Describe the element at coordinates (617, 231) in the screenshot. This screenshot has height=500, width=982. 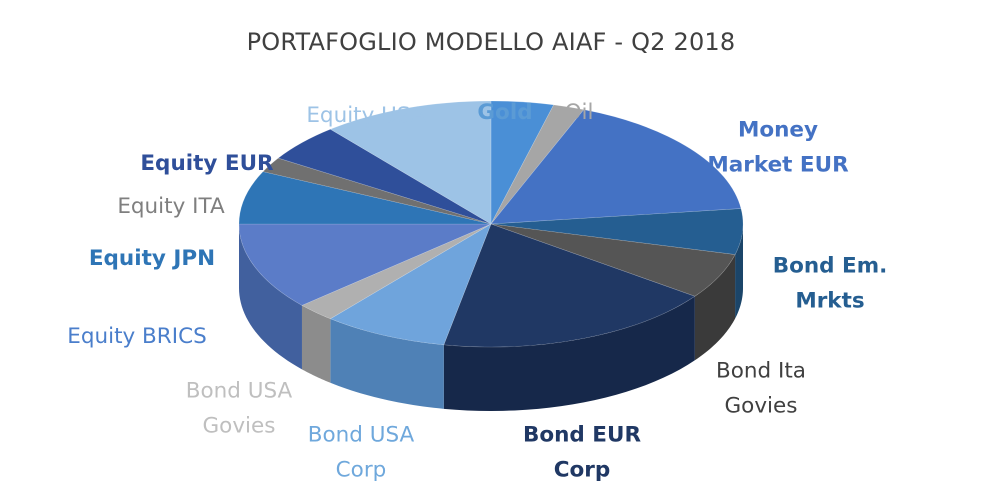
I see `pie-slice-bond-em-mrkts` at that location.